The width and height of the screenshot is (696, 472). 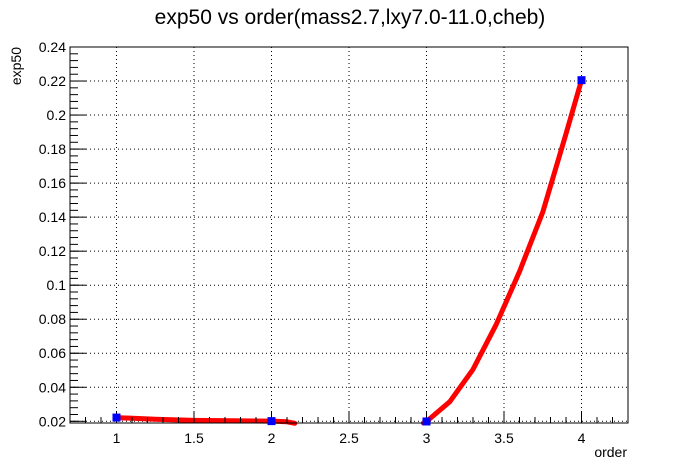 I want to click on y-tick-label: 0.16, so click(x=52, y=183).